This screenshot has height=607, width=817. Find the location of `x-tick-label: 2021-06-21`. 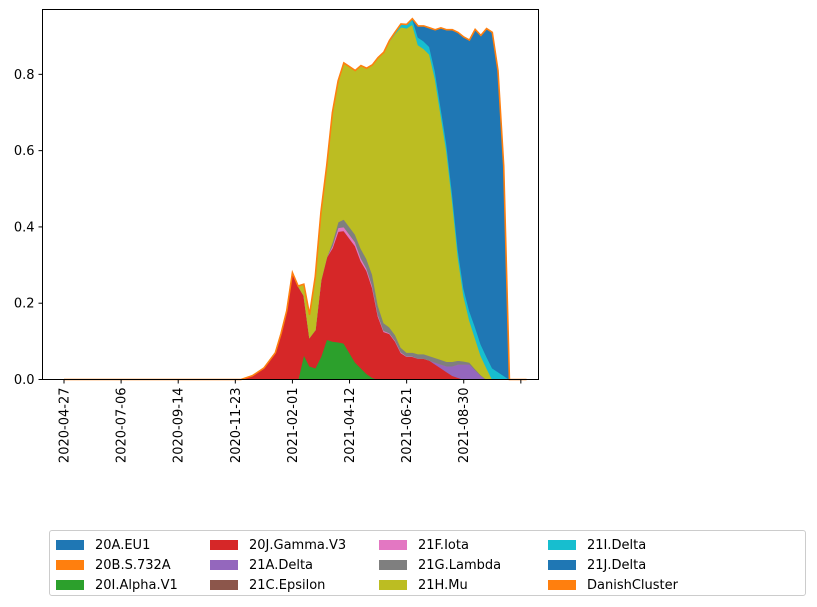

x-tick-label: 2021-06-21 is located at coordinates (407, 426).